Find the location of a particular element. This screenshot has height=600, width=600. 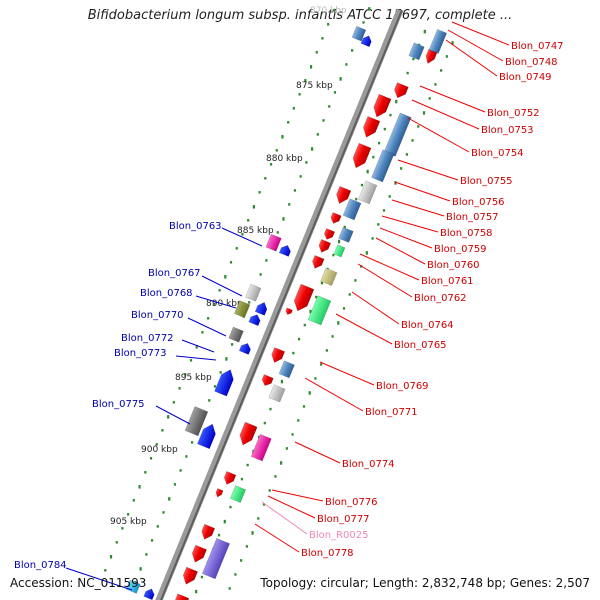

gene-label-blon-0747: Blon_0747 is located at coordinates (537, 46).